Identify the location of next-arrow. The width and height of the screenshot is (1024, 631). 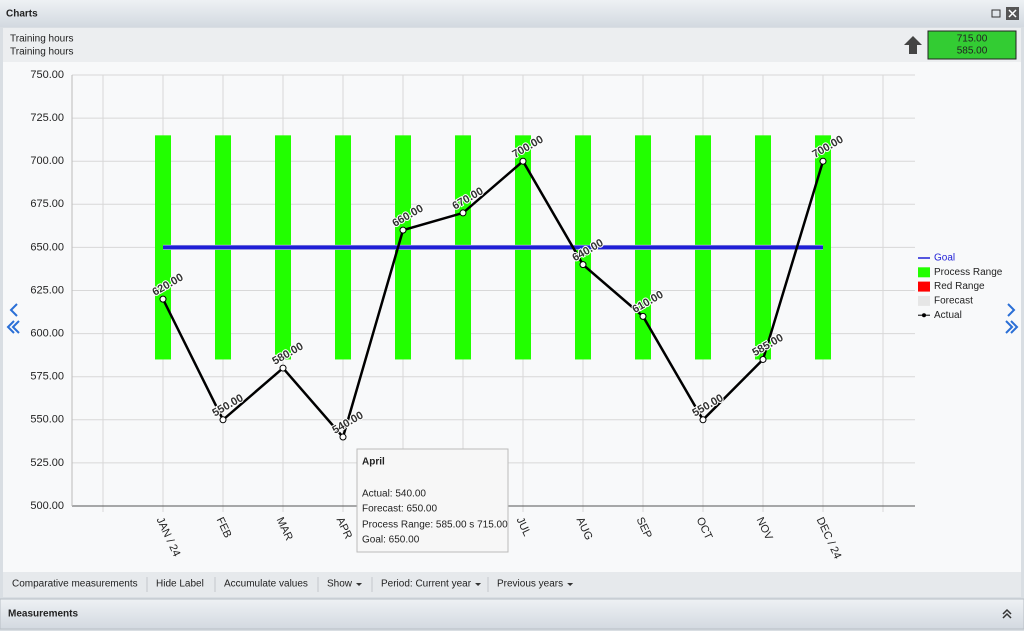
(1011, 310).